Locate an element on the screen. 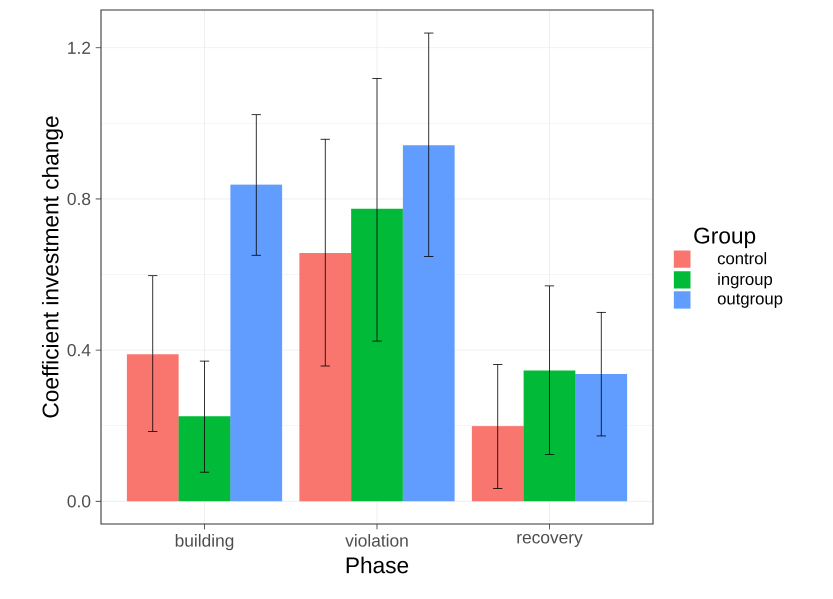 This screenshot has height=599, width=833. y-axis-title: Coefficient investment change is located at coordinates (53, 267).